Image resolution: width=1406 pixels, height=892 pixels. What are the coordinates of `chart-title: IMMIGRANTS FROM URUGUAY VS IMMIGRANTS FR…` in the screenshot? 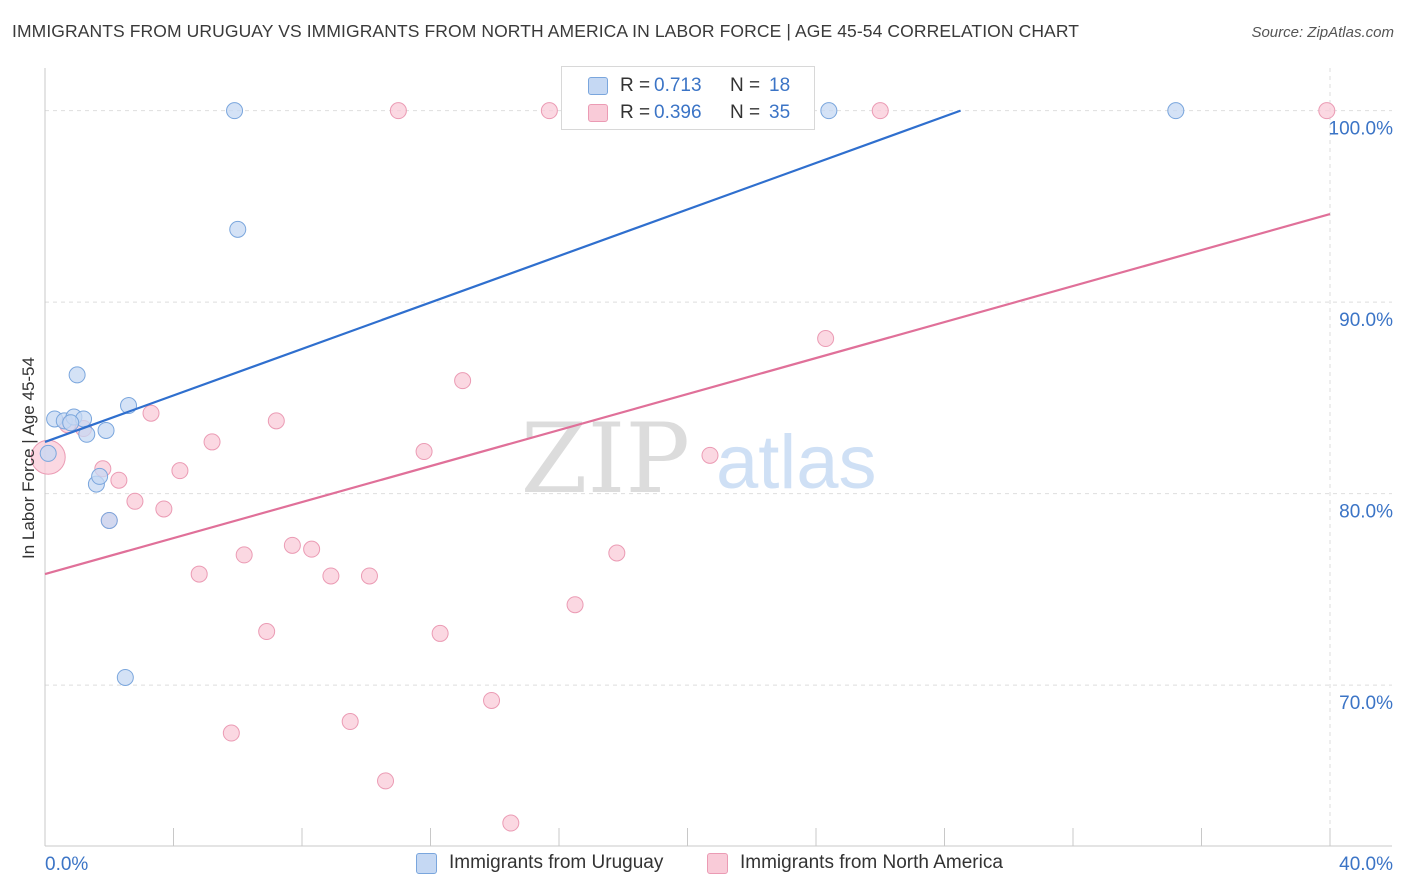 It's located at (546, 31).